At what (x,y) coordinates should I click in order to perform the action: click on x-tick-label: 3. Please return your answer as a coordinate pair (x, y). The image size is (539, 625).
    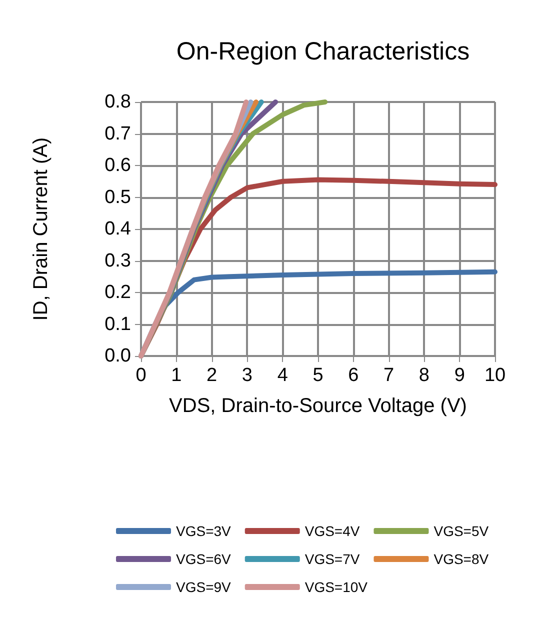
    Looking at the image, I should click on (247, 375).